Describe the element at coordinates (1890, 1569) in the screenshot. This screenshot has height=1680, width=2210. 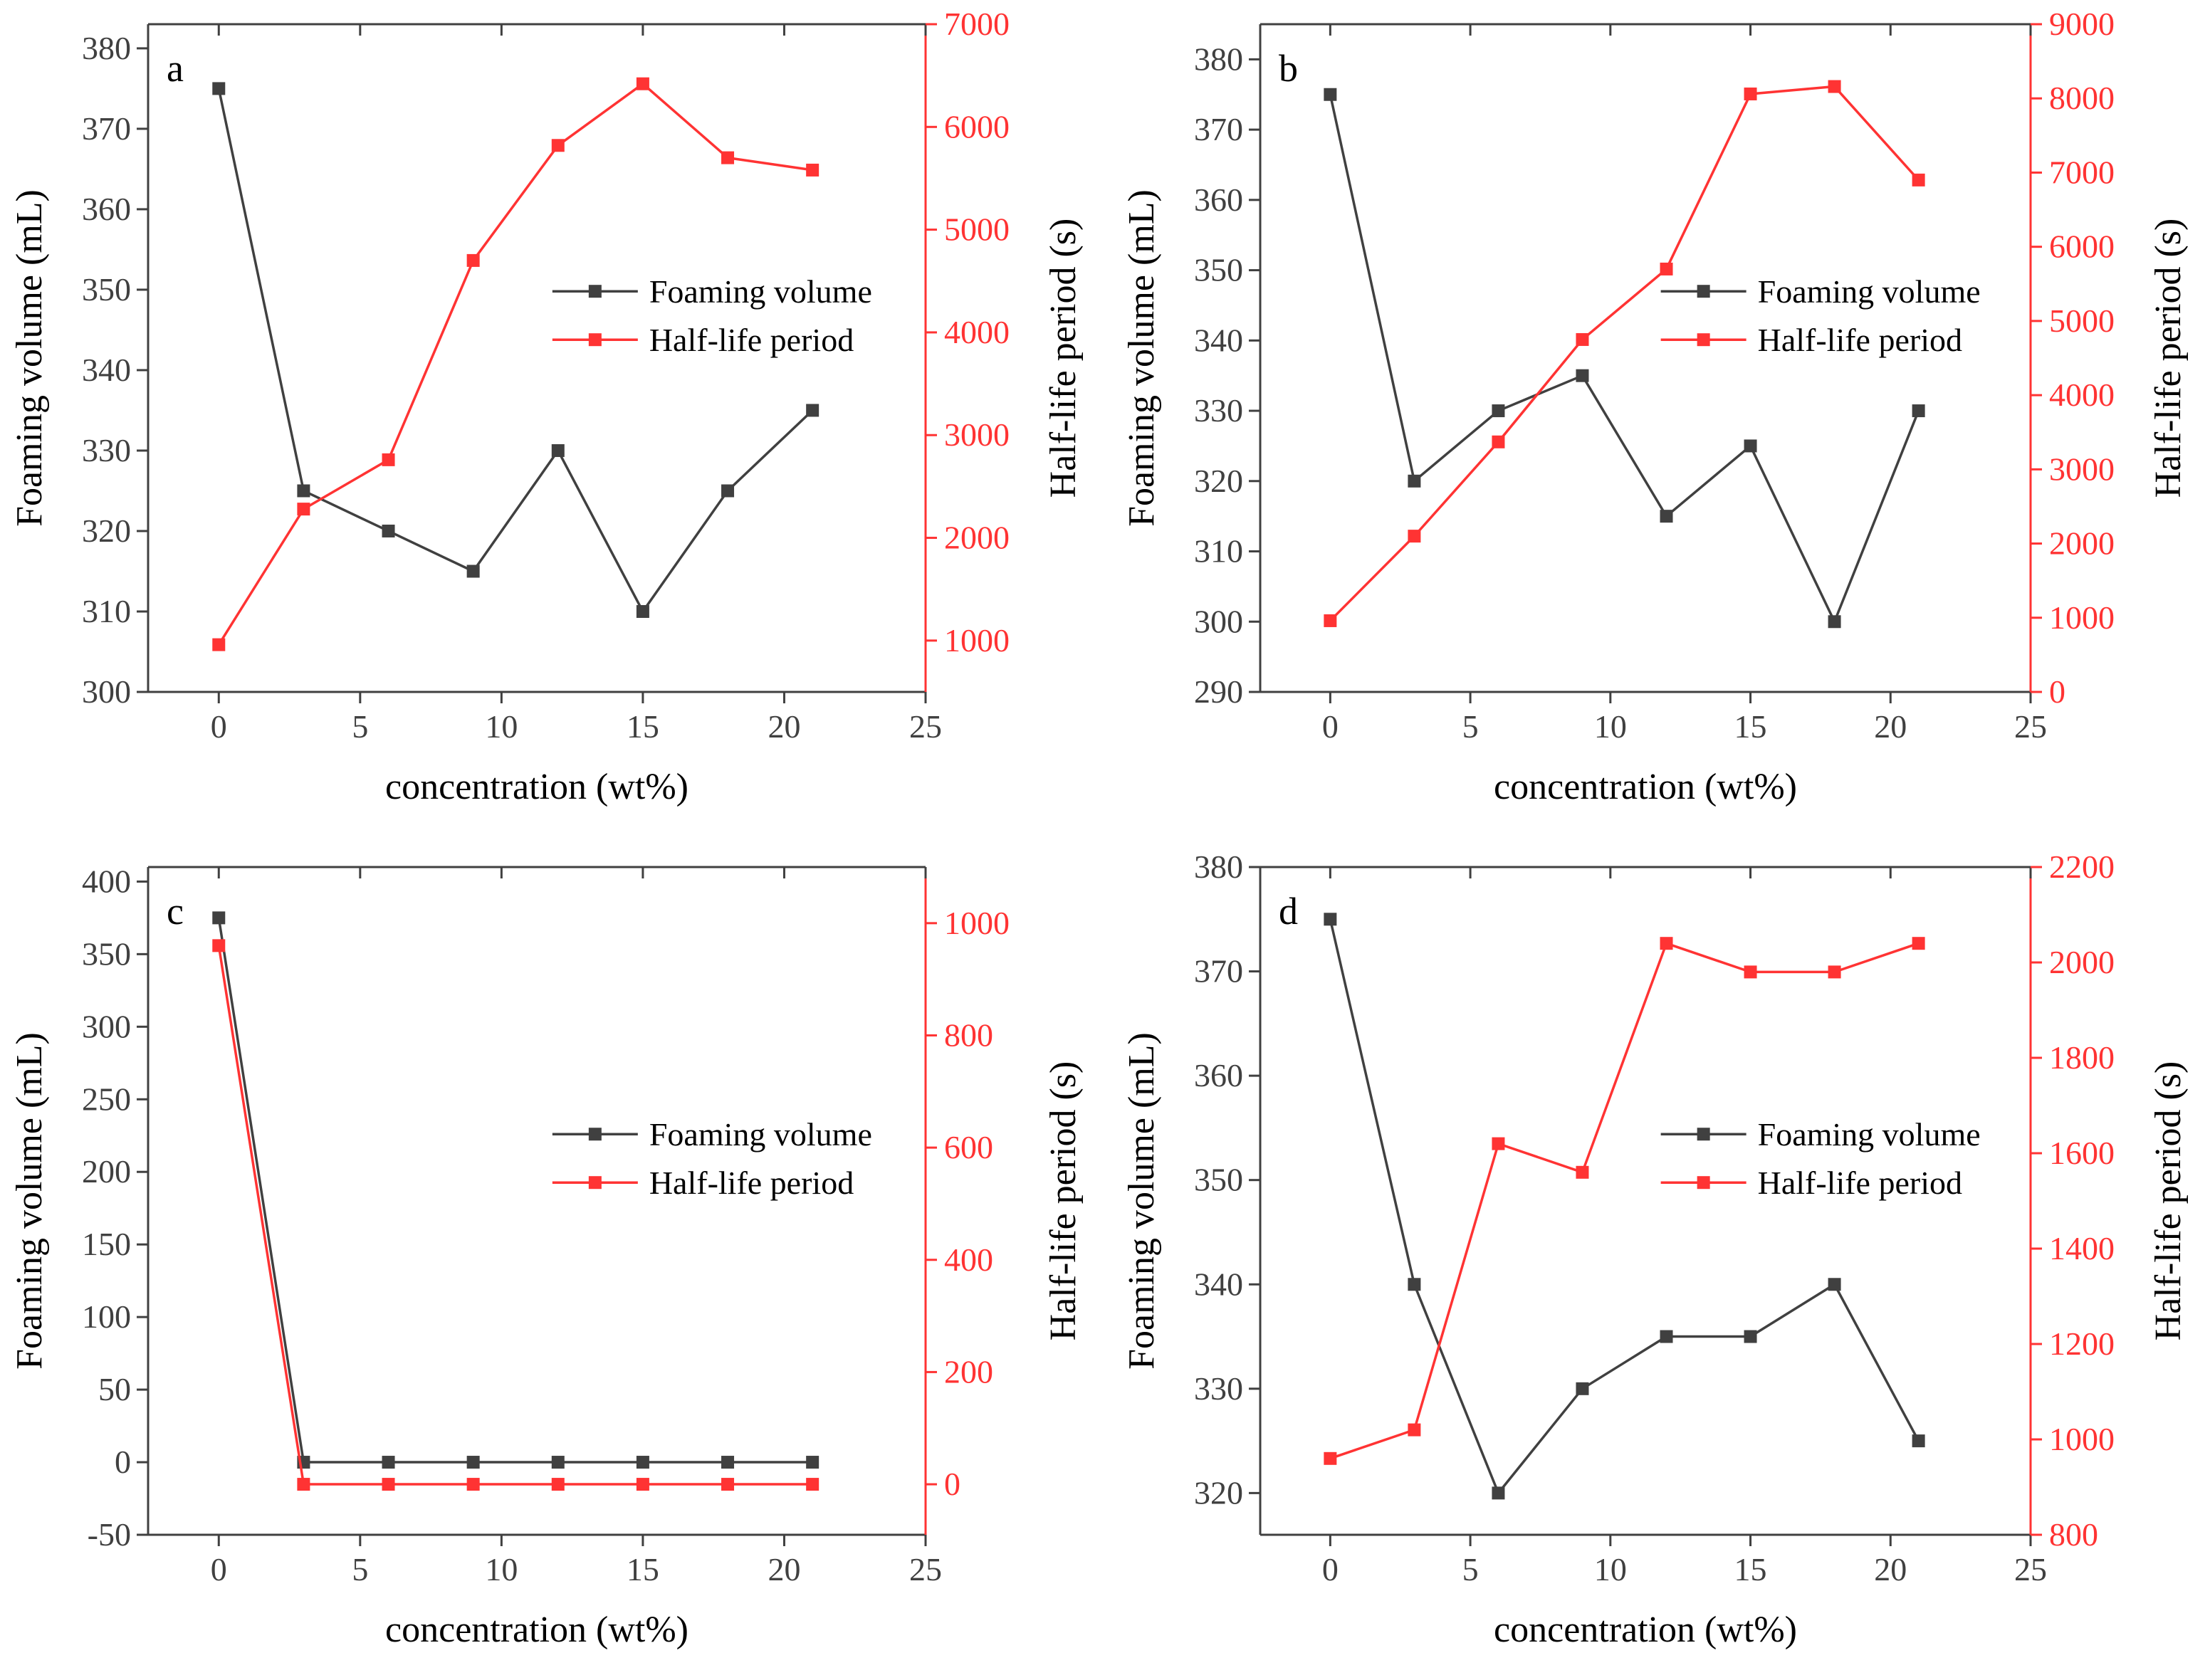
I see `x-tick-label: 20` at that location.